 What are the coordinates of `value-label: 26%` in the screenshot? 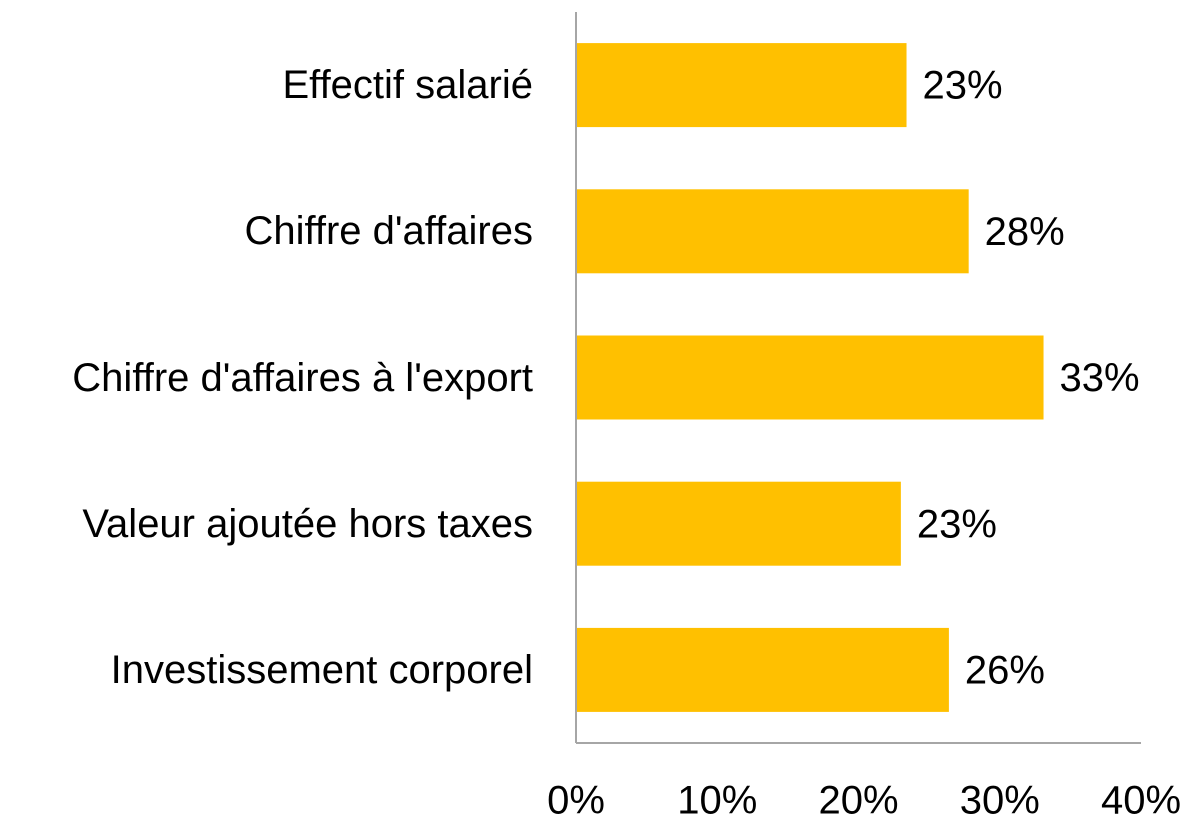 It's located at (1005, 670).